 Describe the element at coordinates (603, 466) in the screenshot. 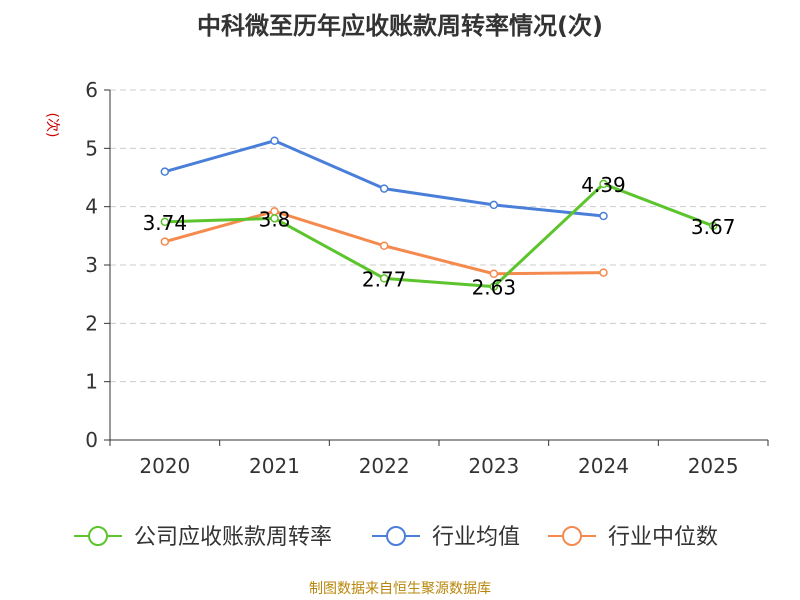

I see `x-tick-label: 2024` at that location.